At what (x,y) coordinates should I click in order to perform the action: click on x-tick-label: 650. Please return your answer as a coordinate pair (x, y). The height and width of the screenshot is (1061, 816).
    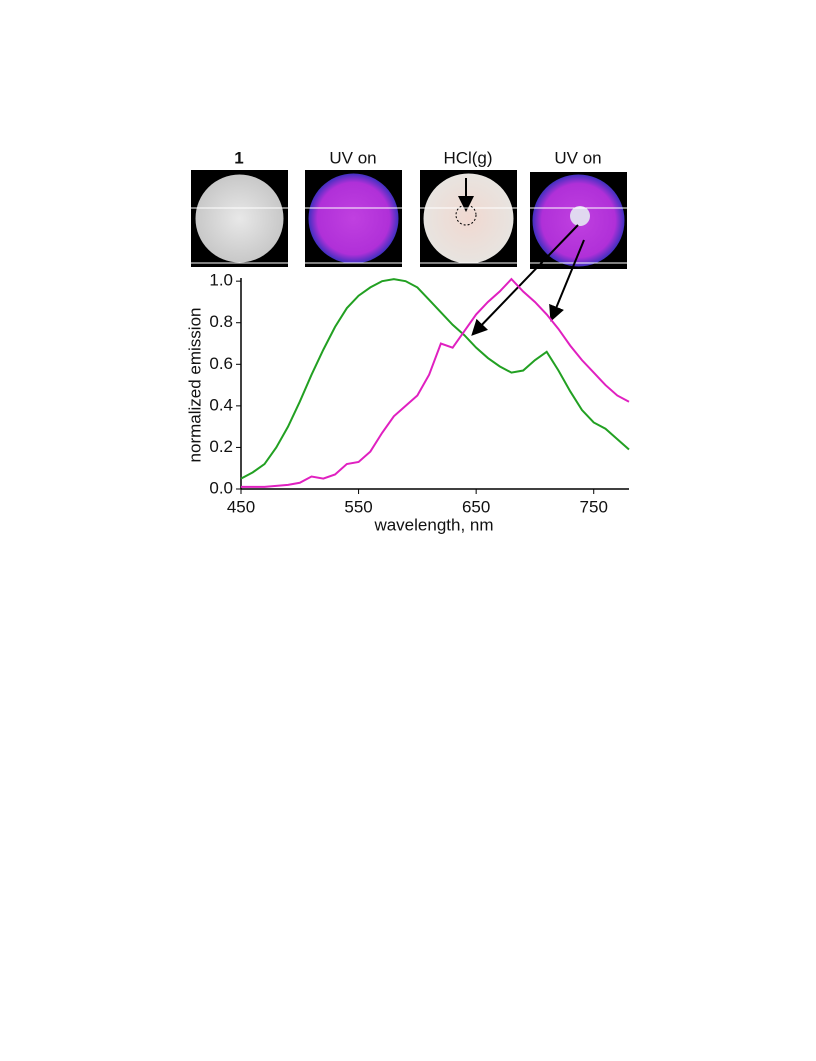
    Looking at the image, I should click on (476, 506).